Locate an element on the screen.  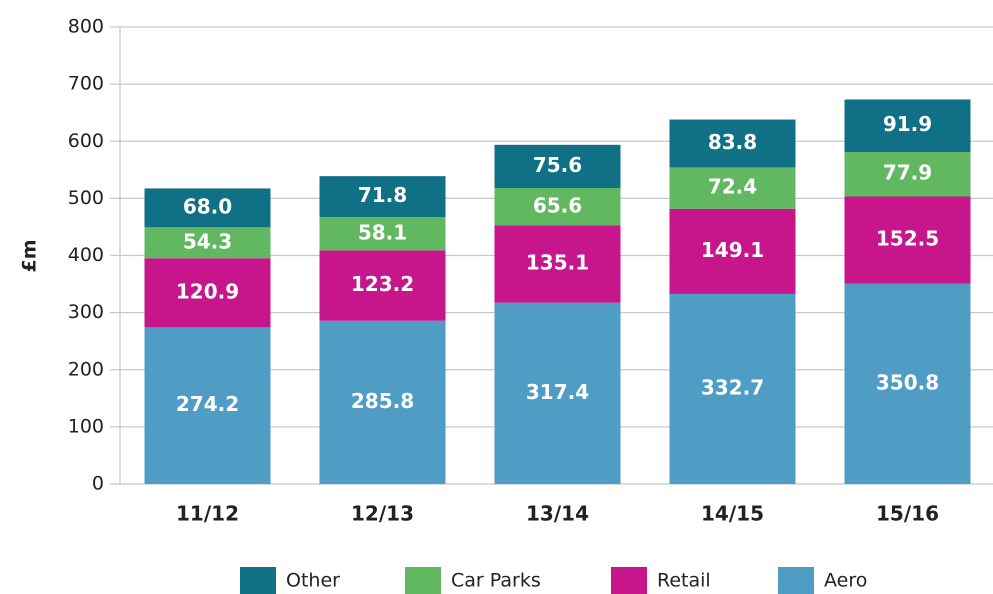
x-tick-label: 13/14 is located at coordinates (557, 514).